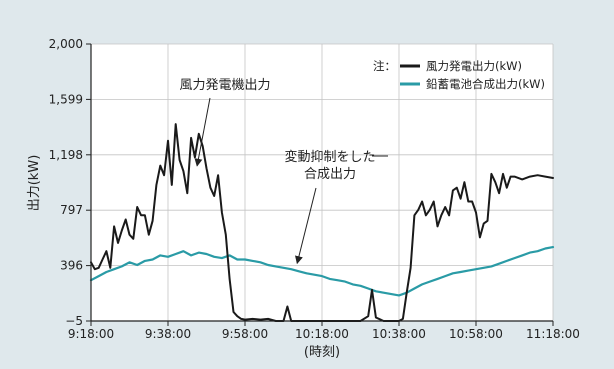 The height and width of the screenshot is (369, 614). I want to click on legend-label: 風力発電出力(kW), so click(474, 66).